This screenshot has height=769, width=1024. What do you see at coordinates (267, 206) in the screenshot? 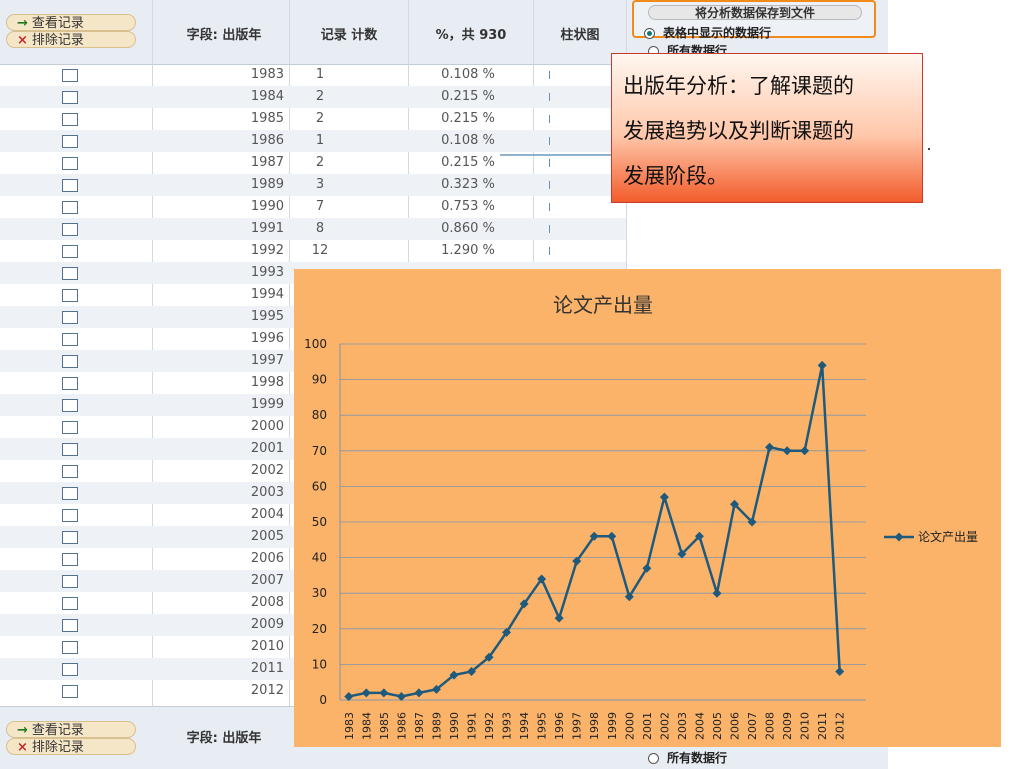
I see `year-cell: 1990` at bounding box center [267, 206].